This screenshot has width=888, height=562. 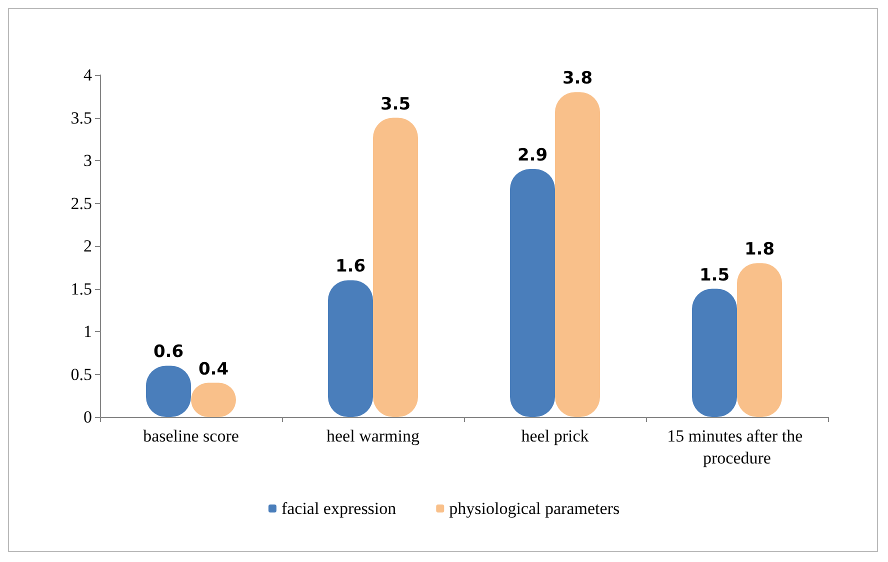 I want to click on x-tick-label: heel warming, so click(x=373, y=436).